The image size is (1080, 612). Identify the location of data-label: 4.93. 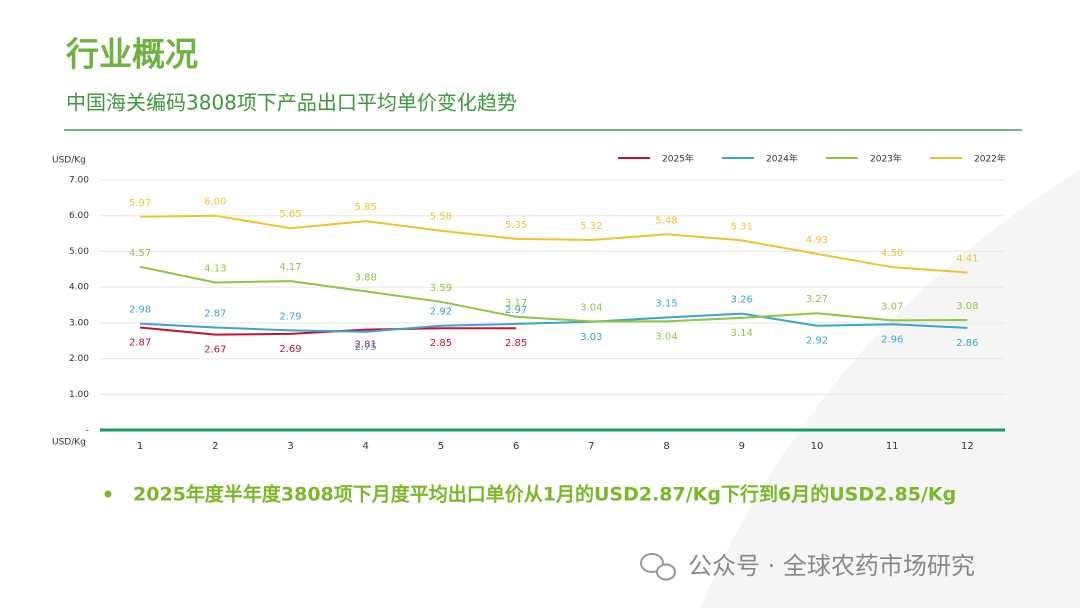
(817, 240).